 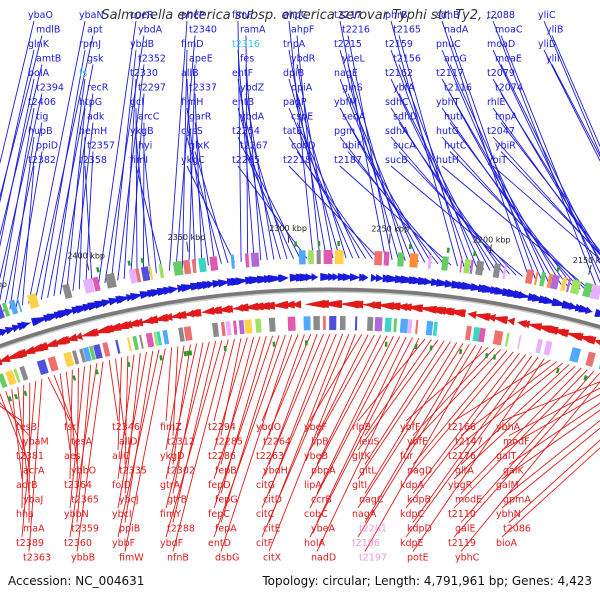 I want to click on forward-gene-label: t2265, so click(x=246, y=160).